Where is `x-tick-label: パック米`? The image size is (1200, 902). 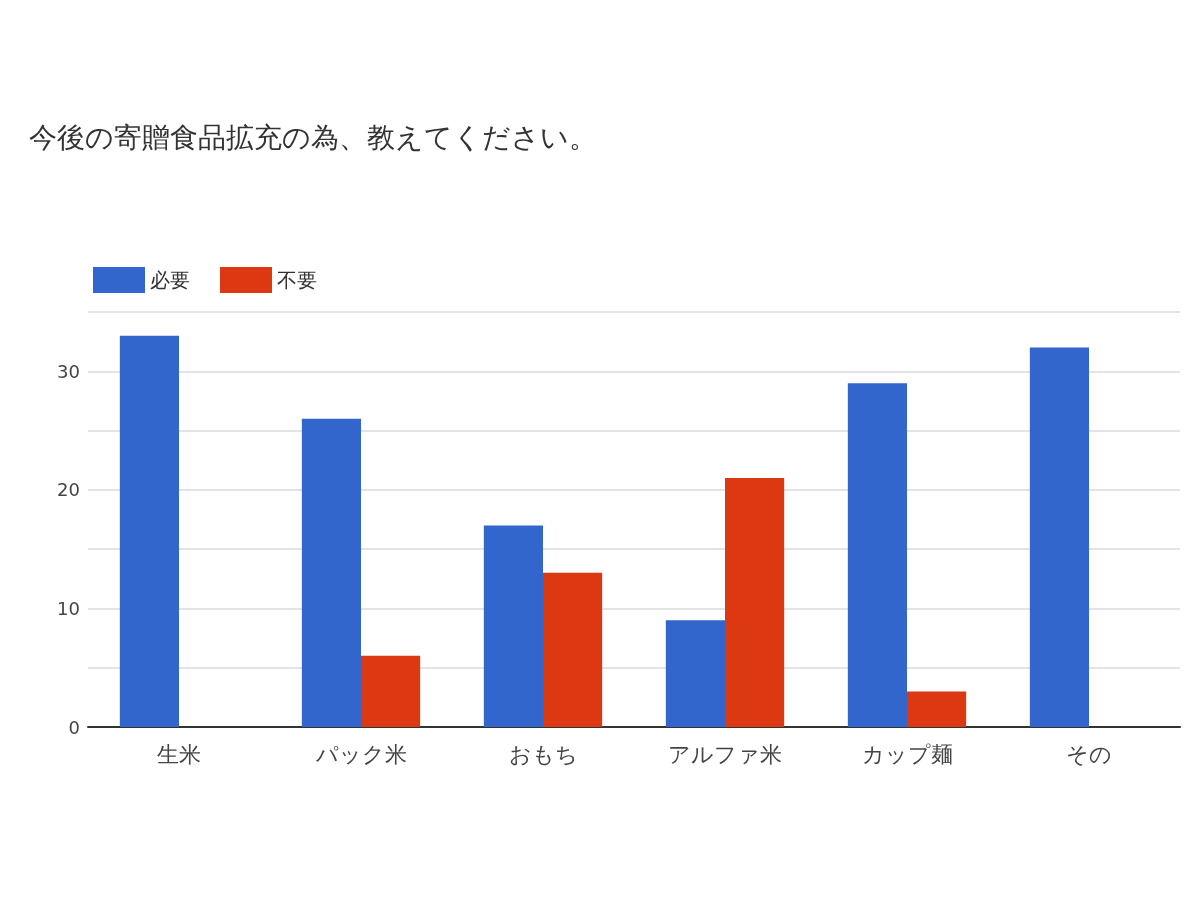
x-tick-label: パック米 is located at coordinates (360, 754).